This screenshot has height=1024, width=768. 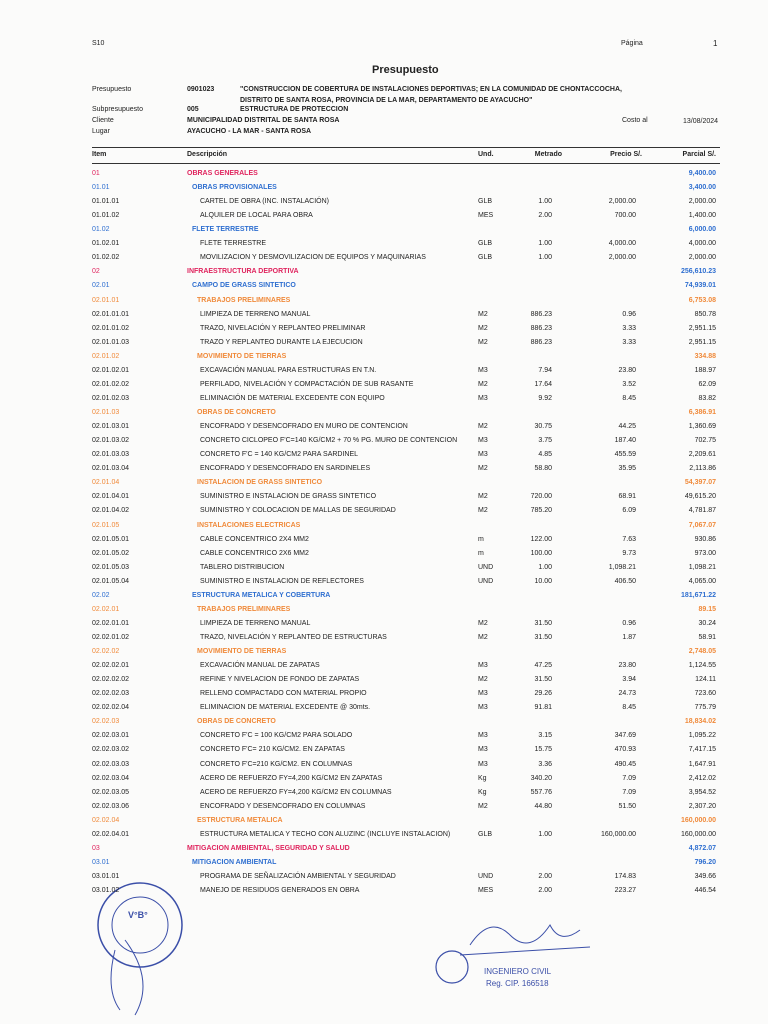 I want to click on item-code: 02.02.03.04, so click(x=110, y=778).